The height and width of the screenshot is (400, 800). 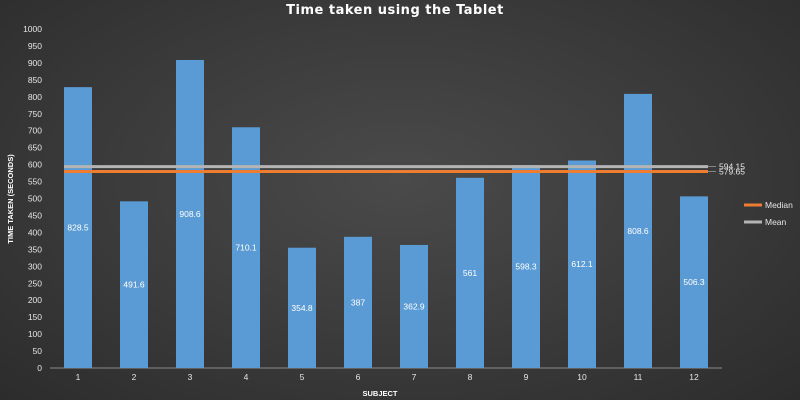 I want to click on y-tick-label: 800, so click(x=35, y=97).